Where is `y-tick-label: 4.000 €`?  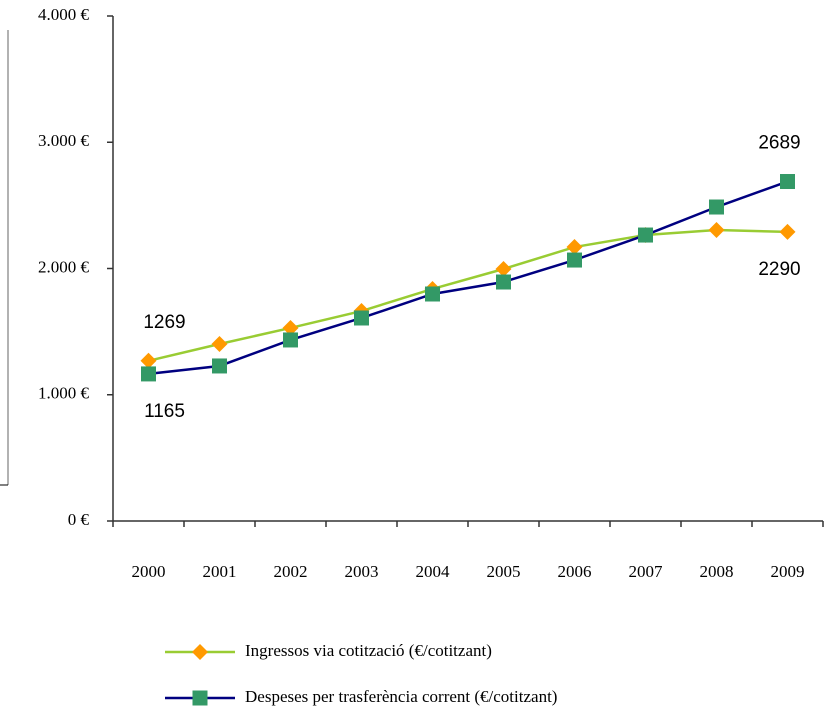 y-tick-label: 4.000 € is located at coordinates (64, 14).